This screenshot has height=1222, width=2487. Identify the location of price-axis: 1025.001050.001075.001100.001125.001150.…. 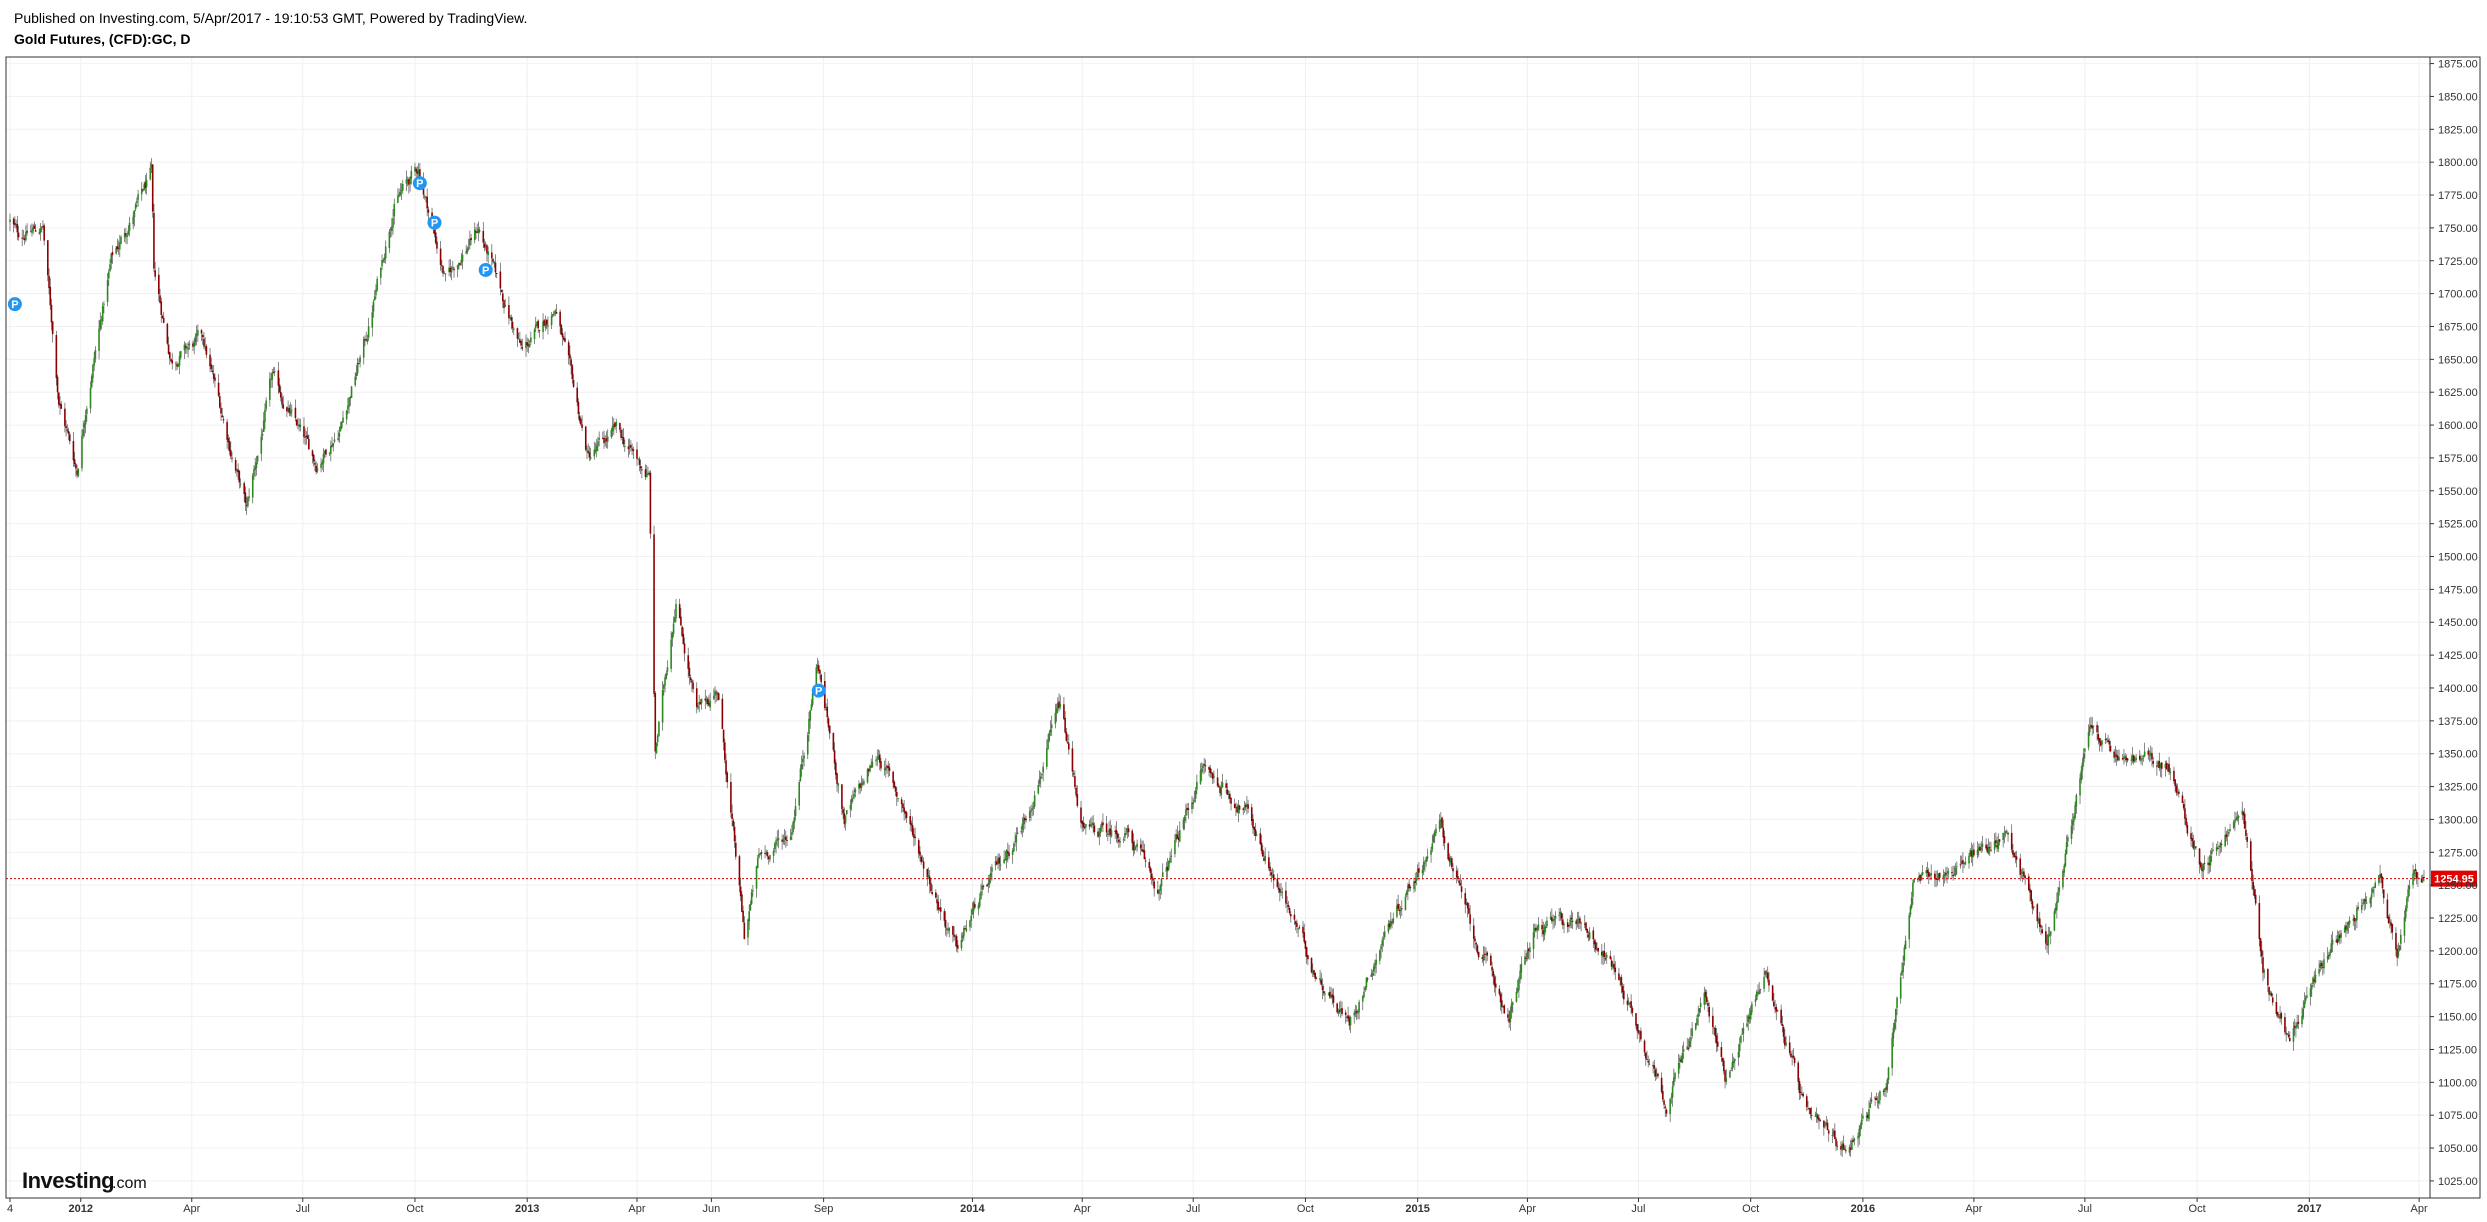
(2454, 623).